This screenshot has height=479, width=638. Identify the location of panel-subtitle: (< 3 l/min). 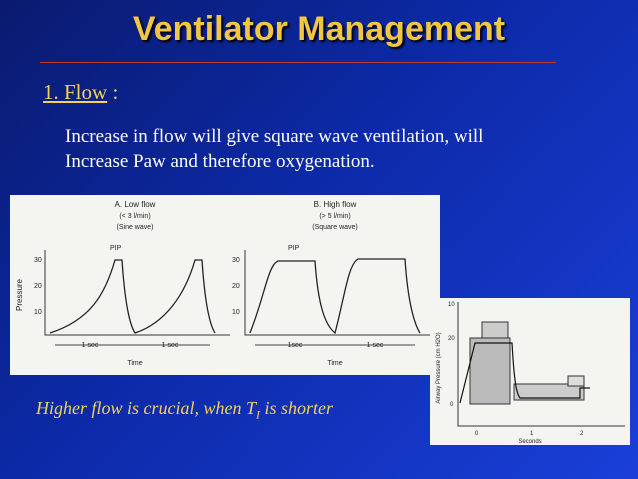
(134, 216).